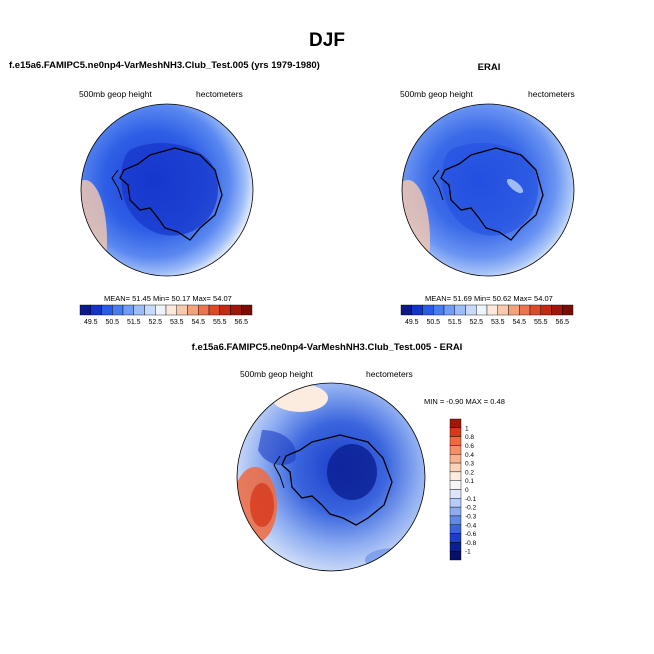 The width and height of the screenshot is (654, 654). Describe the element at coordinates (115, 94) in the screenshot. I see `panel1-left-label: 500mb geop height` at that location.